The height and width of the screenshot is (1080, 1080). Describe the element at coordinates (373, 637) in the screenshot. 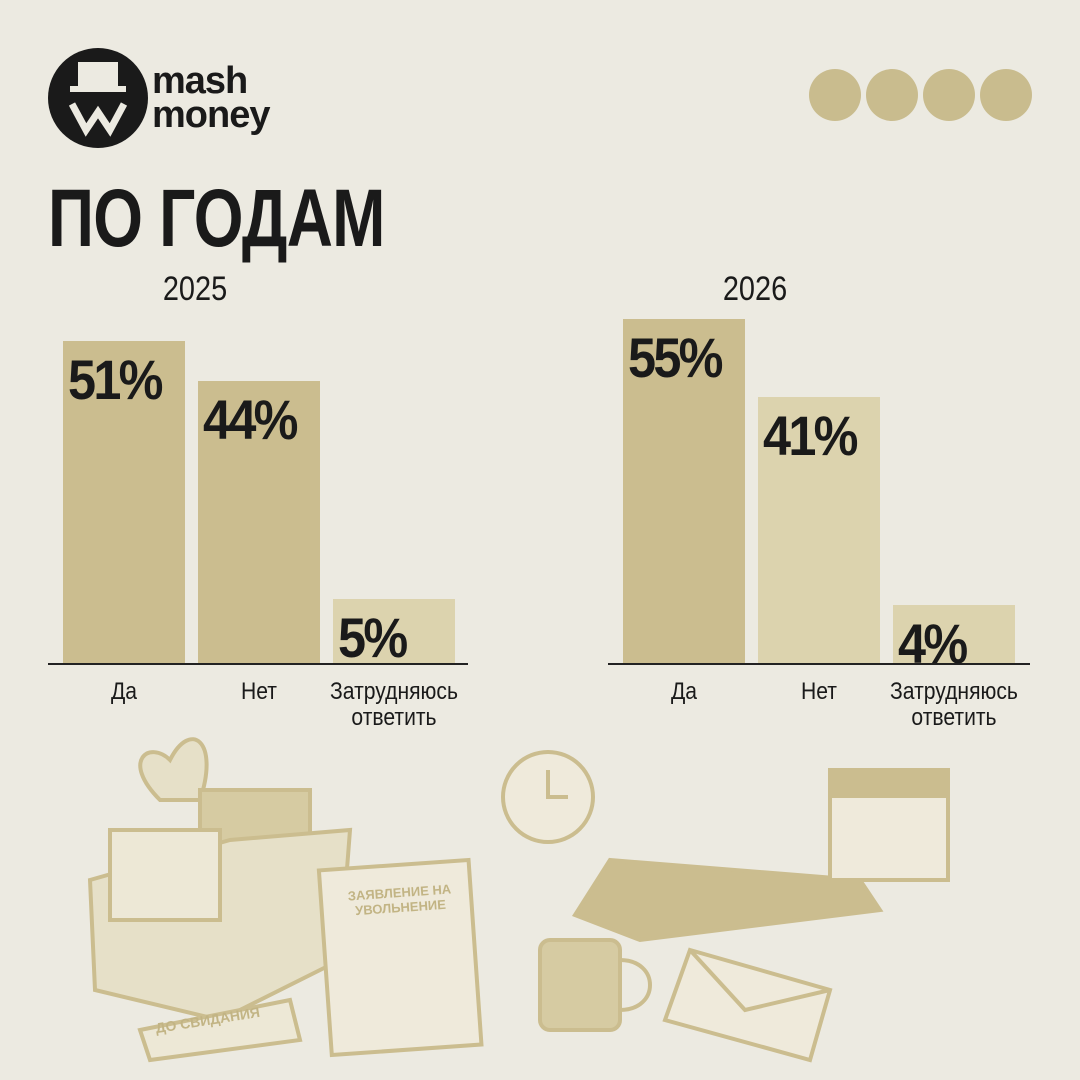

I see `value-label: 5%` at that location.